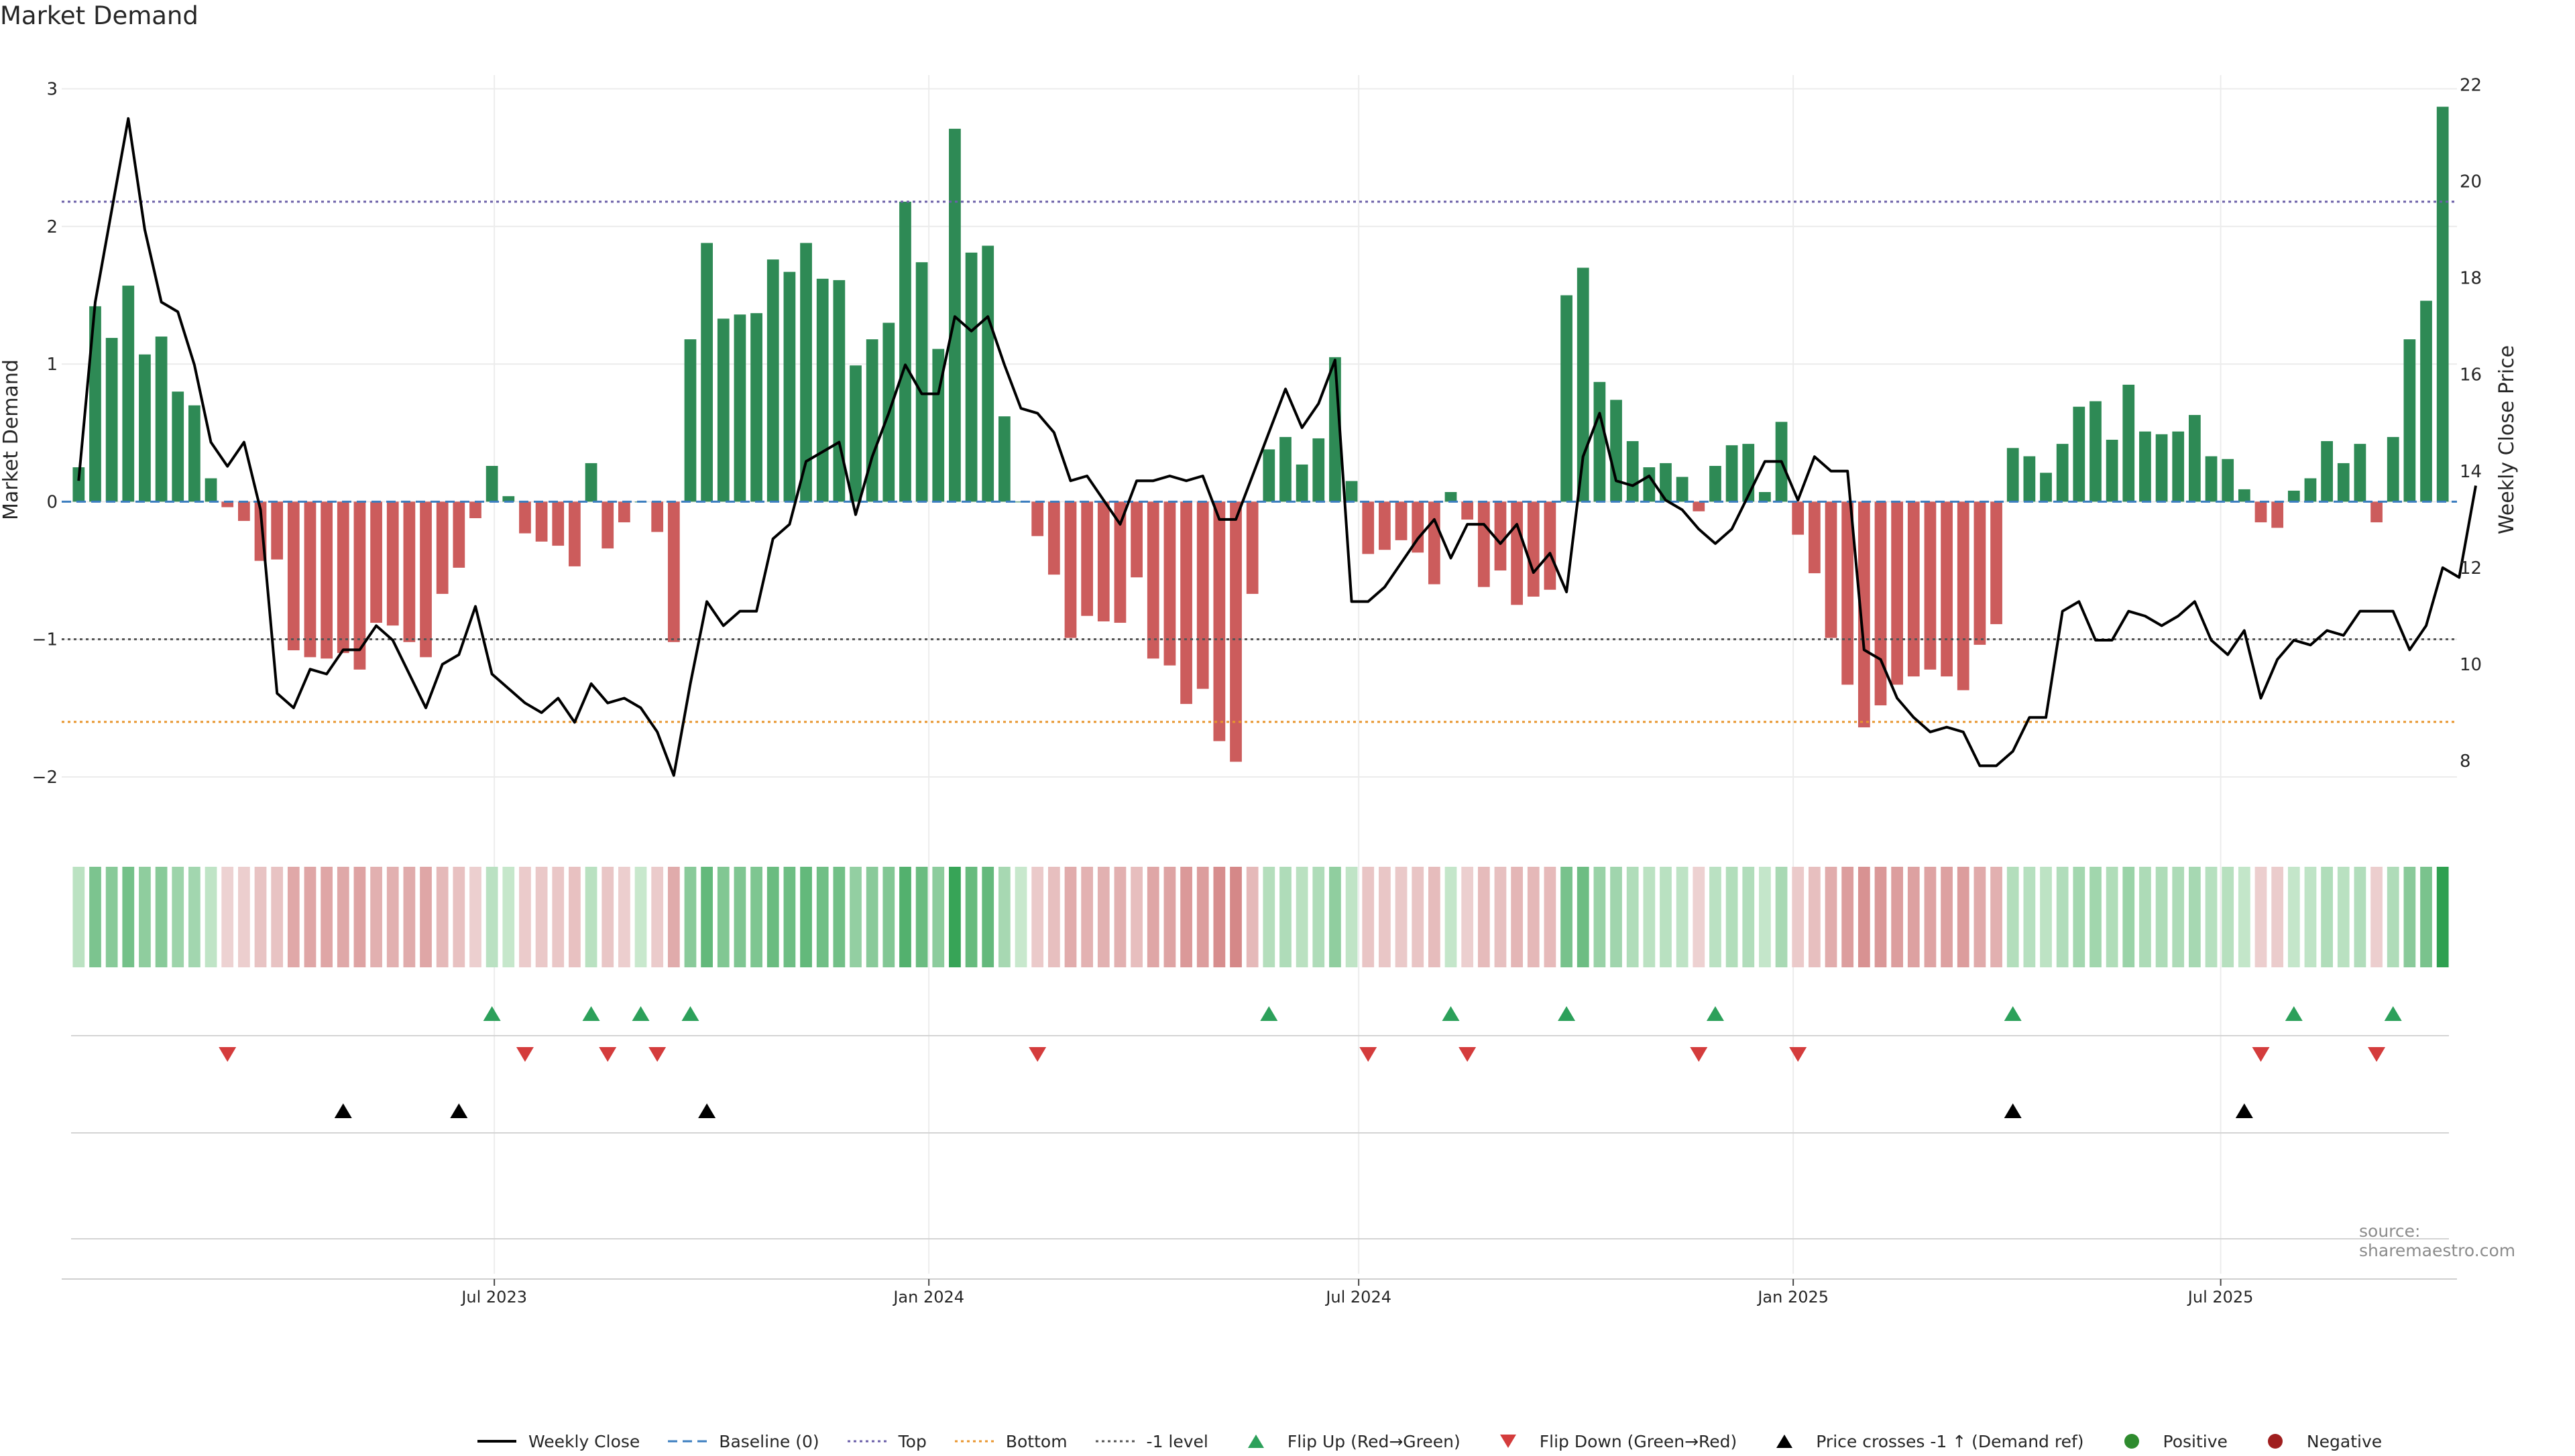  I want to click on x-tick-label: Jan 2025, so click(1792, 1297).